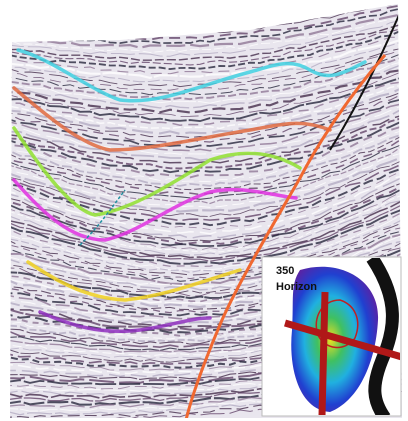 The height and width of the screenshot is (421, 408). I want to click on inset-title: 350, so click(285, 271).